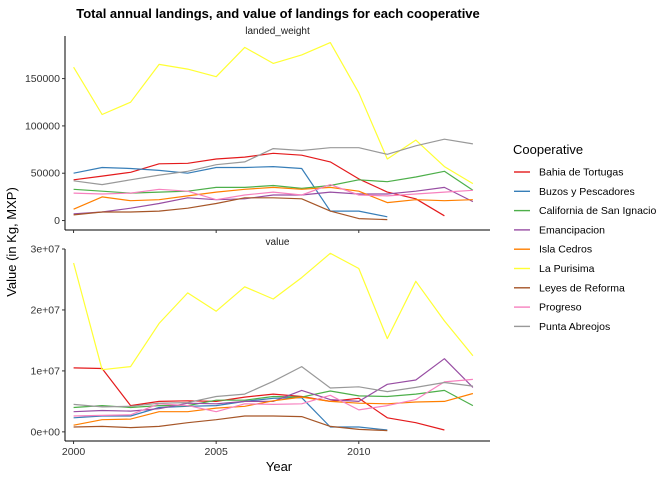 The width and height of the screenshot is (672, 480). I want to click on y-tick-label: 0, so click(57, 221).